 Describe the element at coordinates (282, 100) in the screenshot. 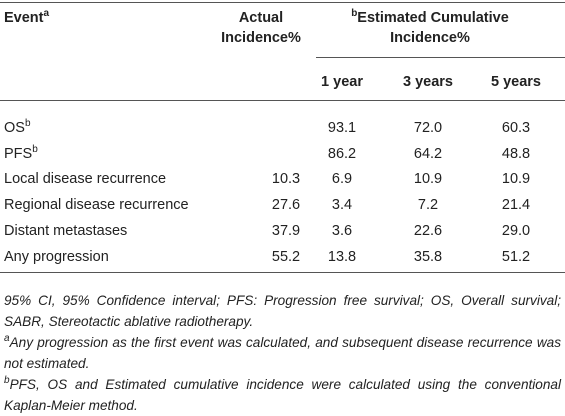

I see `header-rule` at that location.